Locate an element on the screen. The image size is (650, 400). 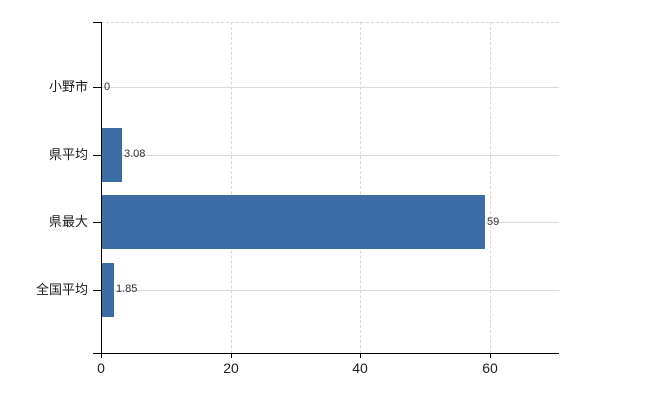
bar-value-label: 3.08 is located at coordinates (135, 154).